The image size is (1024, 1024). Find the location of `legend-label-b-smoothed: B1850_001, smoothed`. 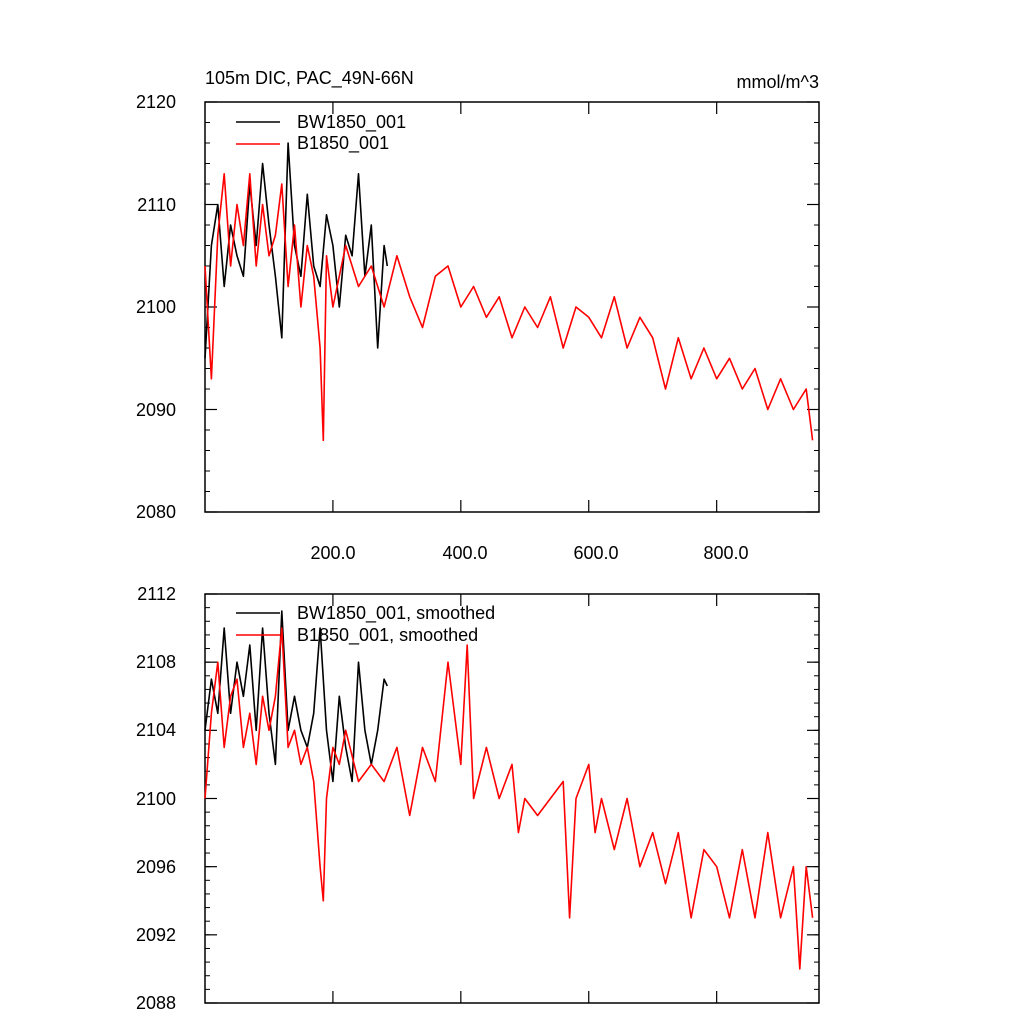

legend-label-b-smoothed: B1850_001, smoothed is located at coordinates (387, 635).